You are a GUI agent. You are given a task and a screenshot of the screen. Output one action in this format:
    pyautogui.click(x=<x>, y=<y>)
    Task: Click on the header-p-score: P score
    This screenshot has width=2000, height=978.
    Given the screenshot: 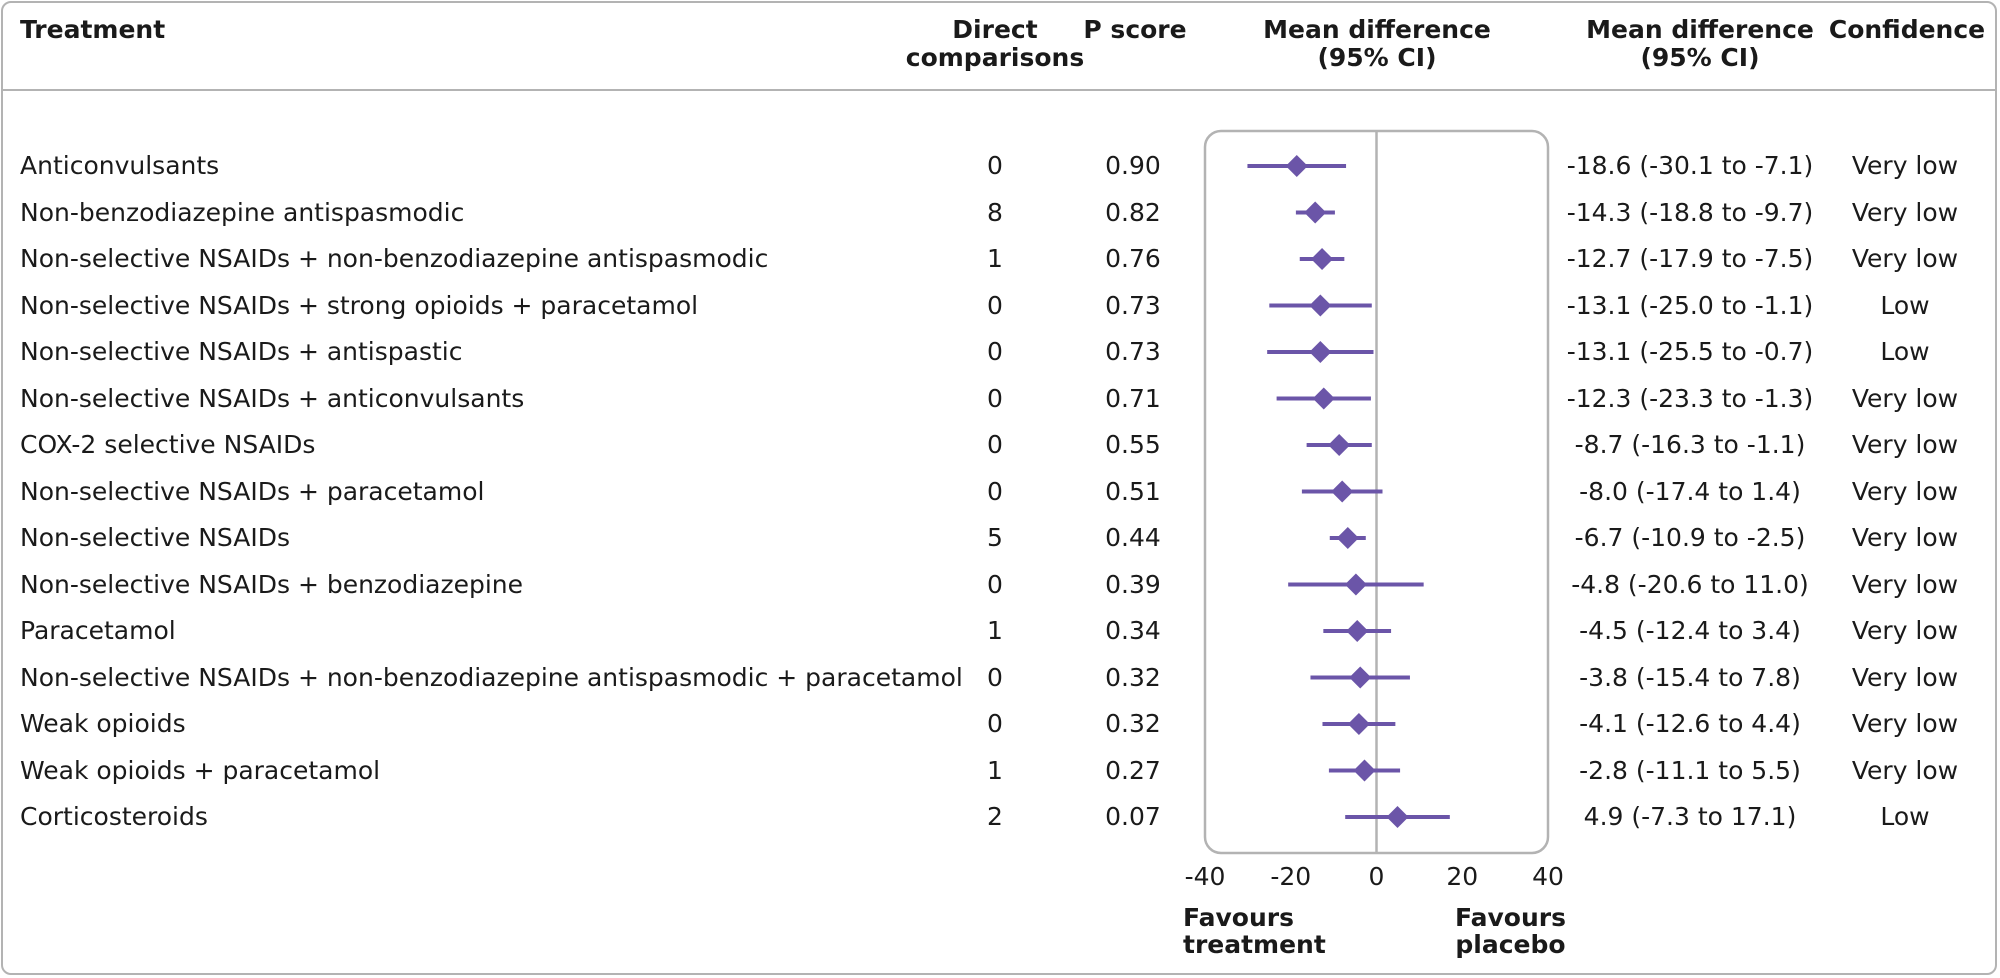 What is the action you would take?
    pyautogui.click(x=1135, y=29)
    